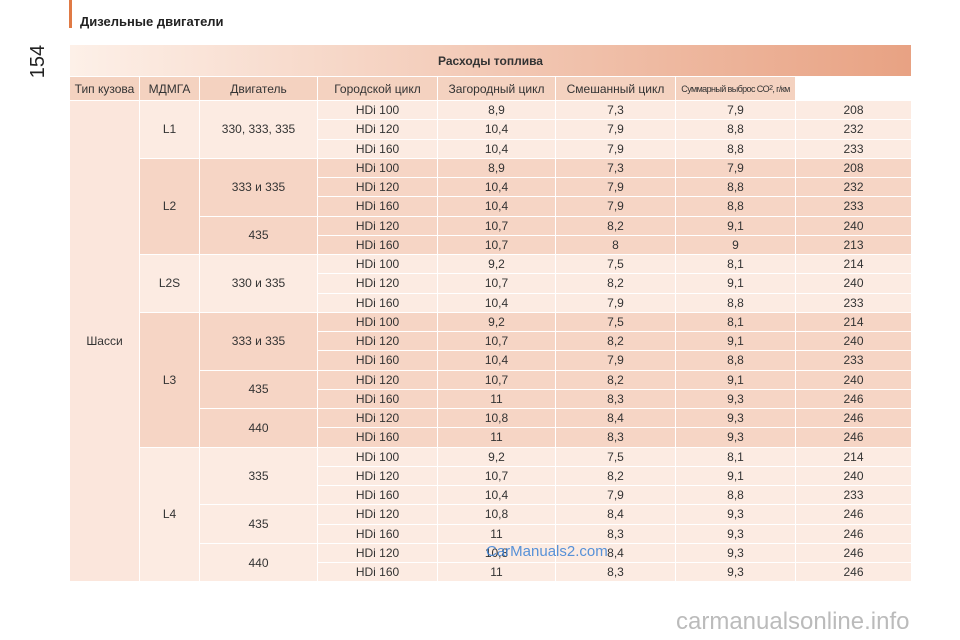 The image size is (960, 640). What do you see at coordinates (854, 111) in the screenshot?
I see `value: 208` at bounding box center [854, 111].